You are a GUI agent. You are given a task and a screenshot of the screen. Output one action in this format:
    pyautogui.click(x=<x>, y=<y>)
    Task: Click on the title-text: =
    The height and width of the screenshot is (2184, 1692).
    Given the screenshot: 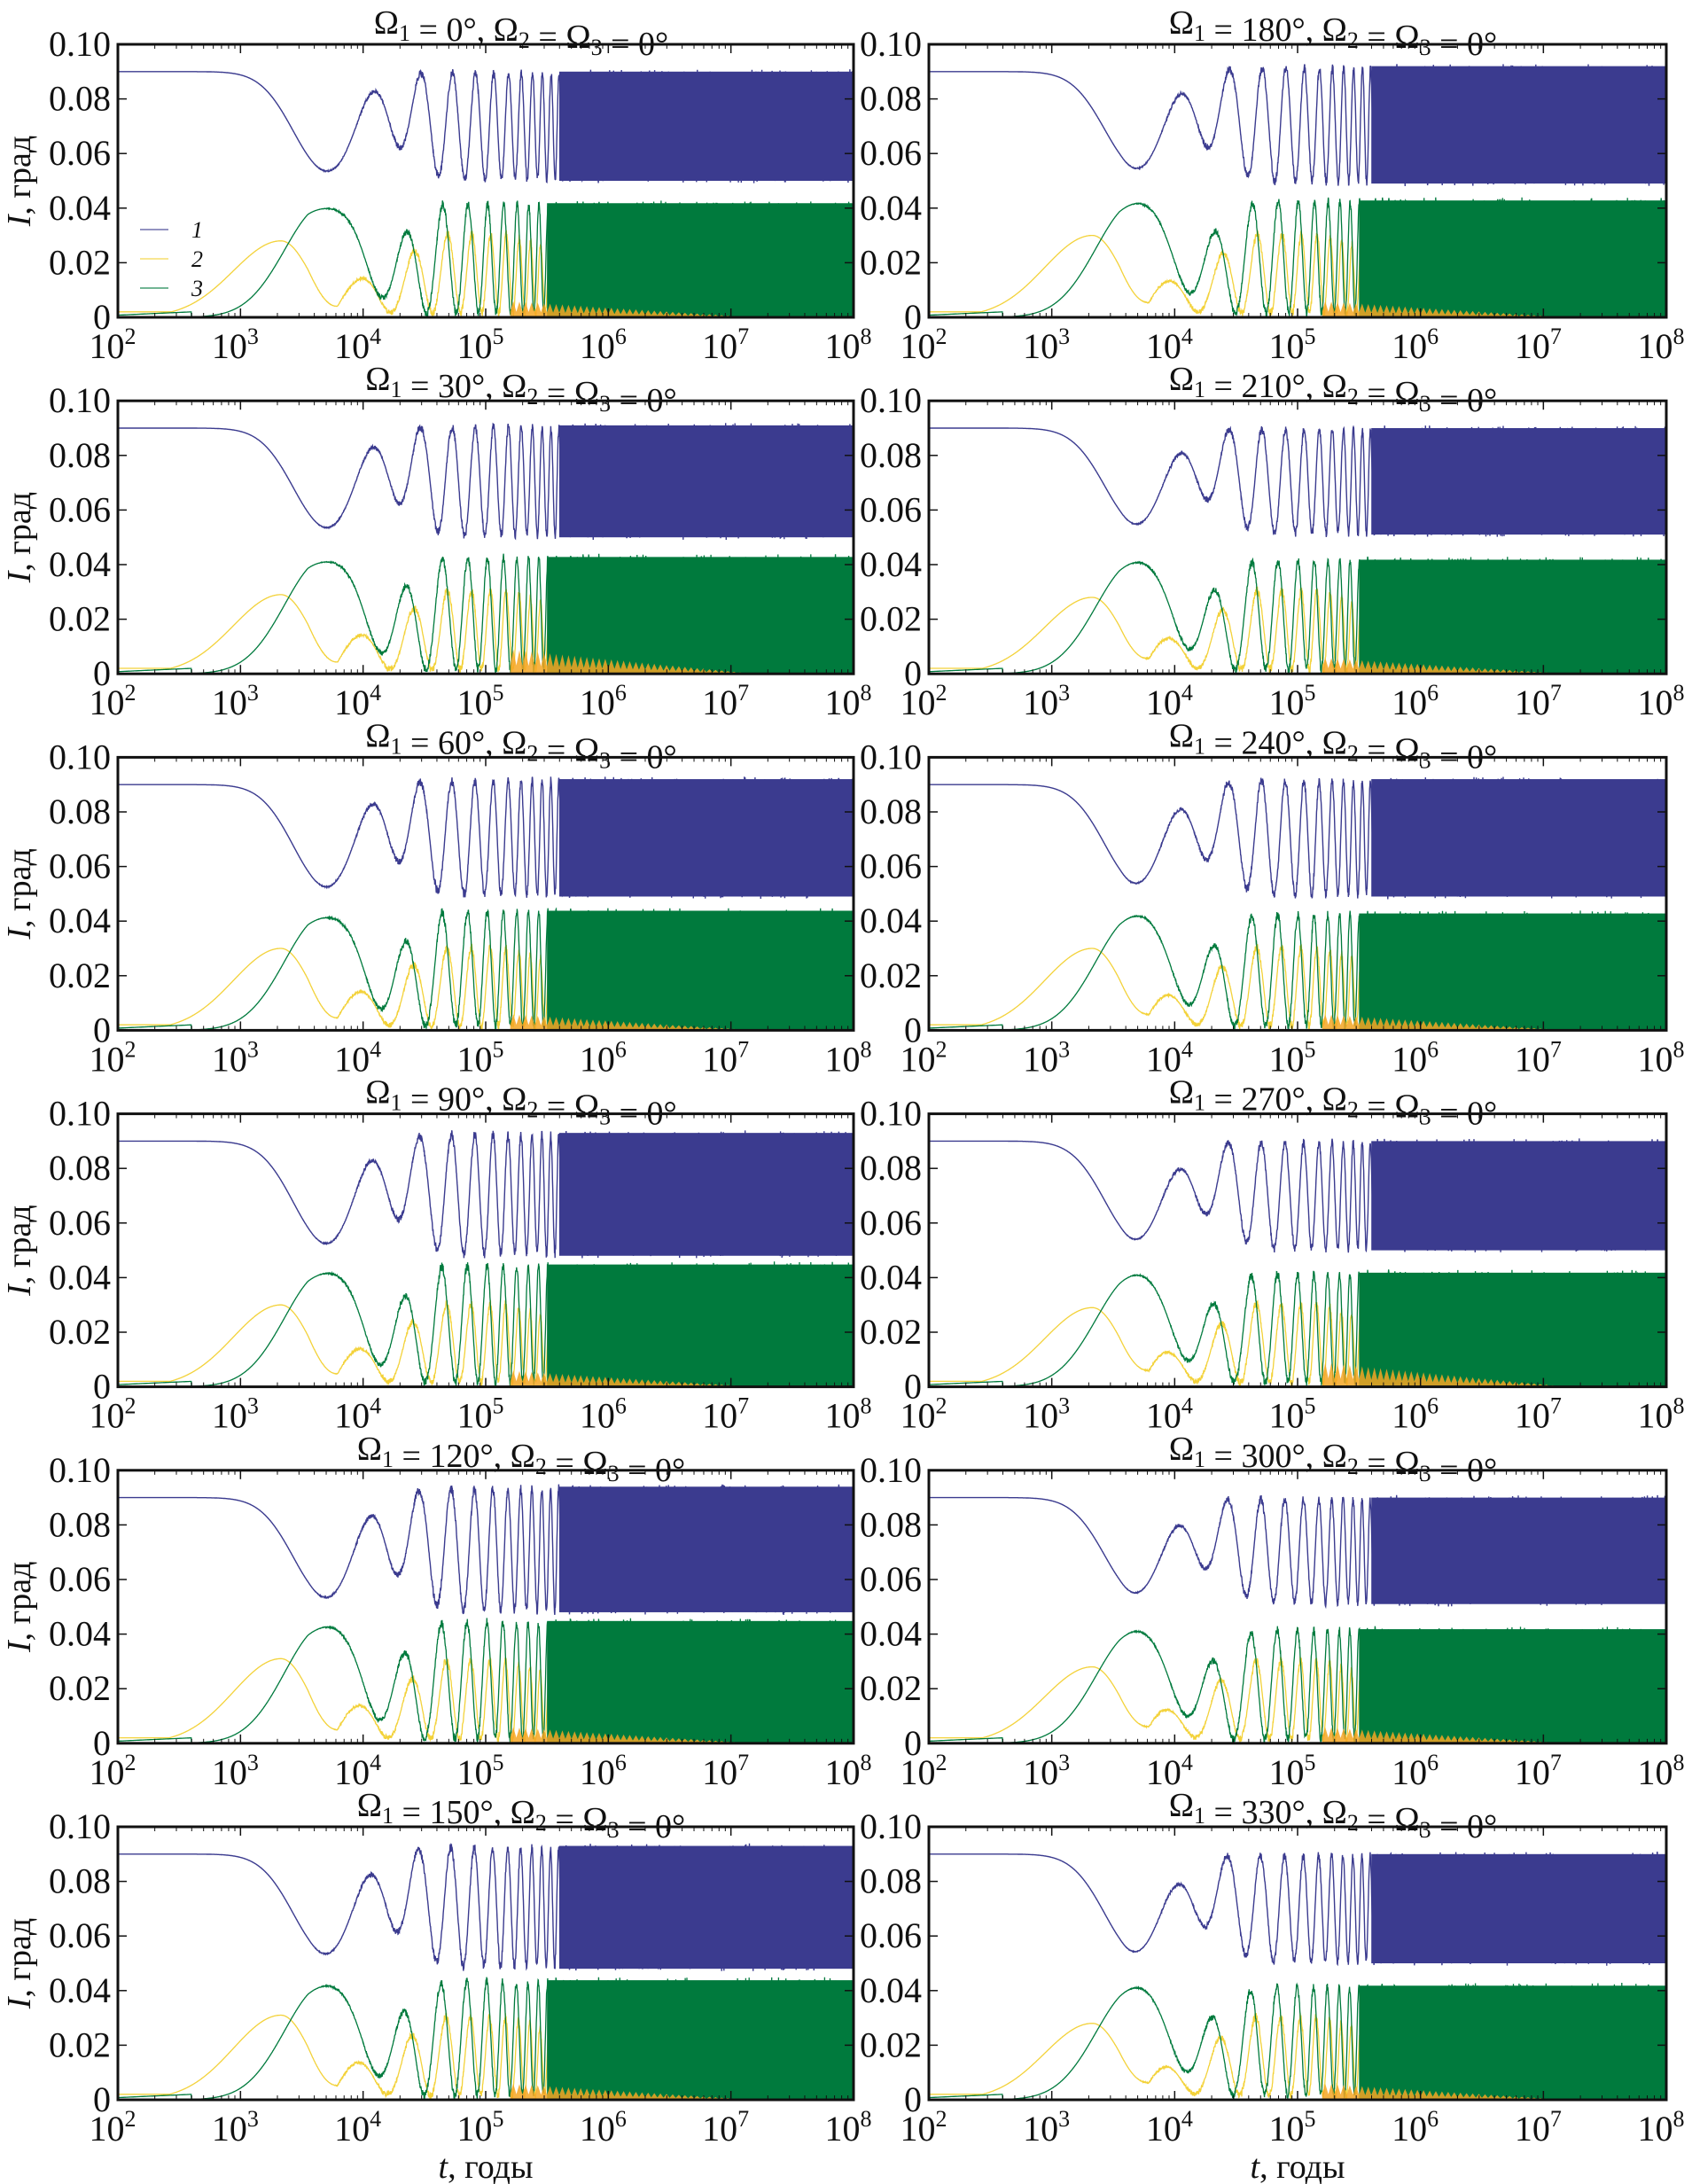 What is the action you would take?
    pyautogui.click(x=1376, y=37)
    